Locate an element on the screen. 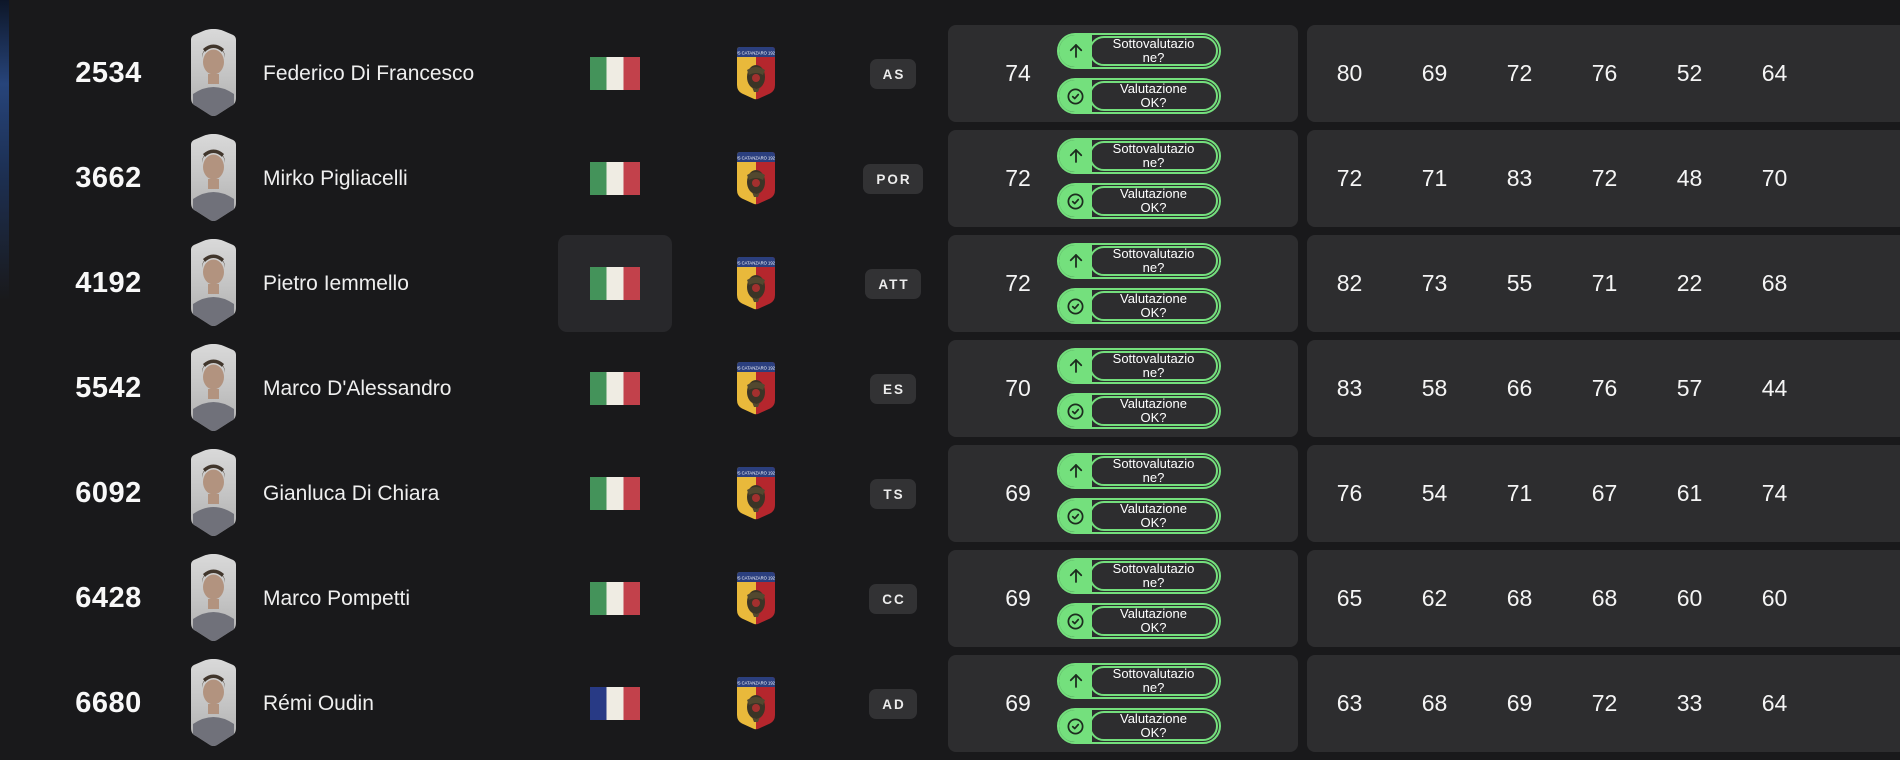 This screenshot has width=1900, height=760. vote-buttons: Sottovalutazio ne? Valutazione OK? is located at coordinates (1139, 73).